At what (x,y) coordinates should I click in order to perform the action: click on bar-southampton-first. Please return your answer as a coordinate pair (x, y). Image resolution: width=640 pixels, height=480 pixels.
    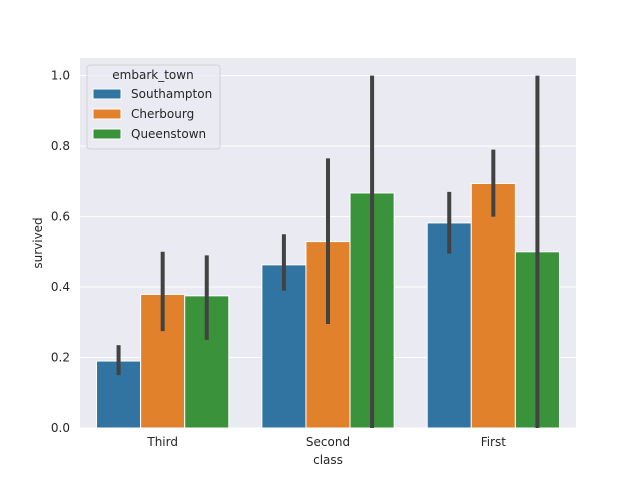
    Looking at the image, I should click on (449, 325).